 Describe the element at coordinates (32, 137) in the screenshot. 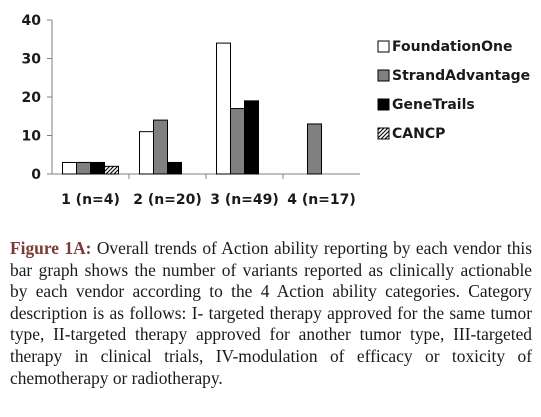

I see `y-tick-label: 10` at that location.